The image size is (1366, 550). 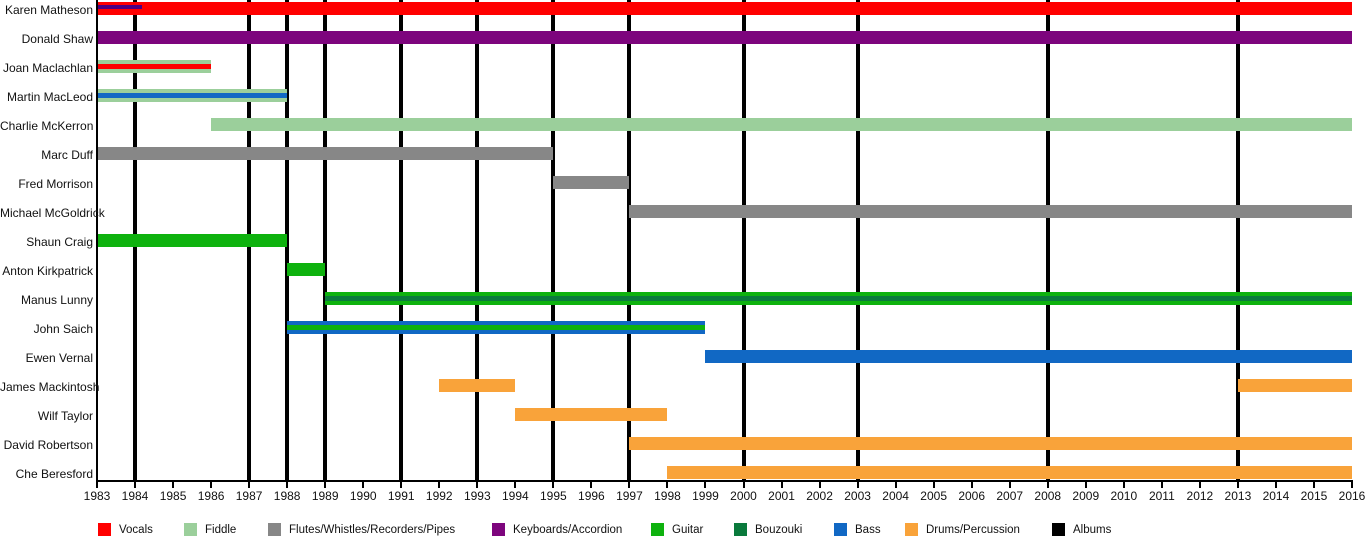 What do you see at coordinates (973, 530) in the screenshot?
I see `legend-label-drums-percussion: Drums/Percussion` at bounding box center [973, 530].